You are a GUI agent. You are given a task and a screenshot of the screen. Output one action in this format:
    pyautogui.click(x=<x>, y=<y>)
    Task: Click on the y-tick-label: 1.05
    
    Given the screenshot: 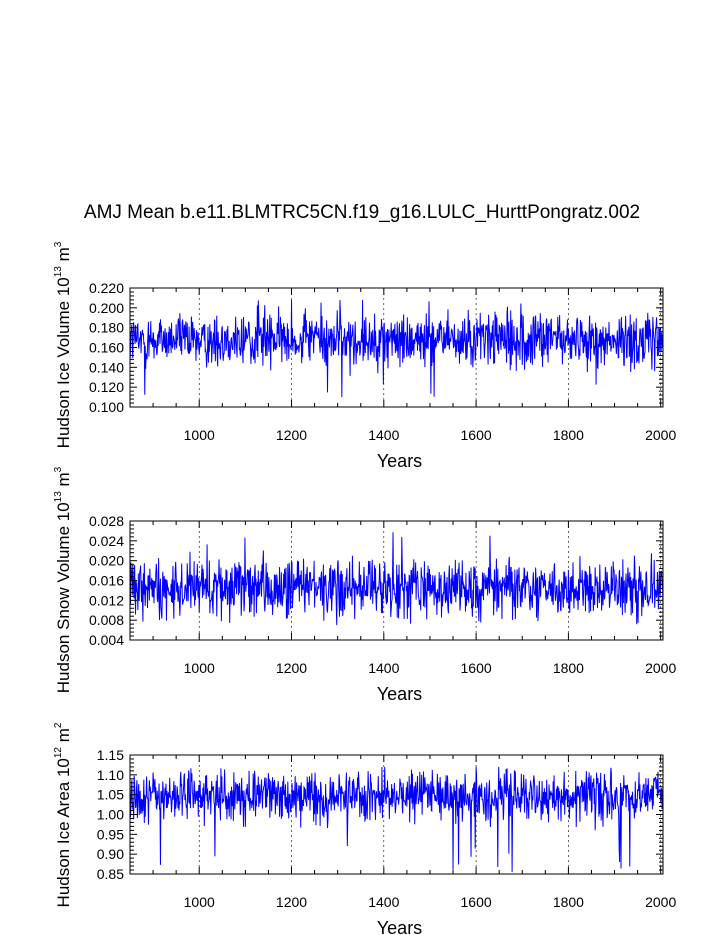 What is the action you would take?
    pyautogui.click(x=110, y=795)
    